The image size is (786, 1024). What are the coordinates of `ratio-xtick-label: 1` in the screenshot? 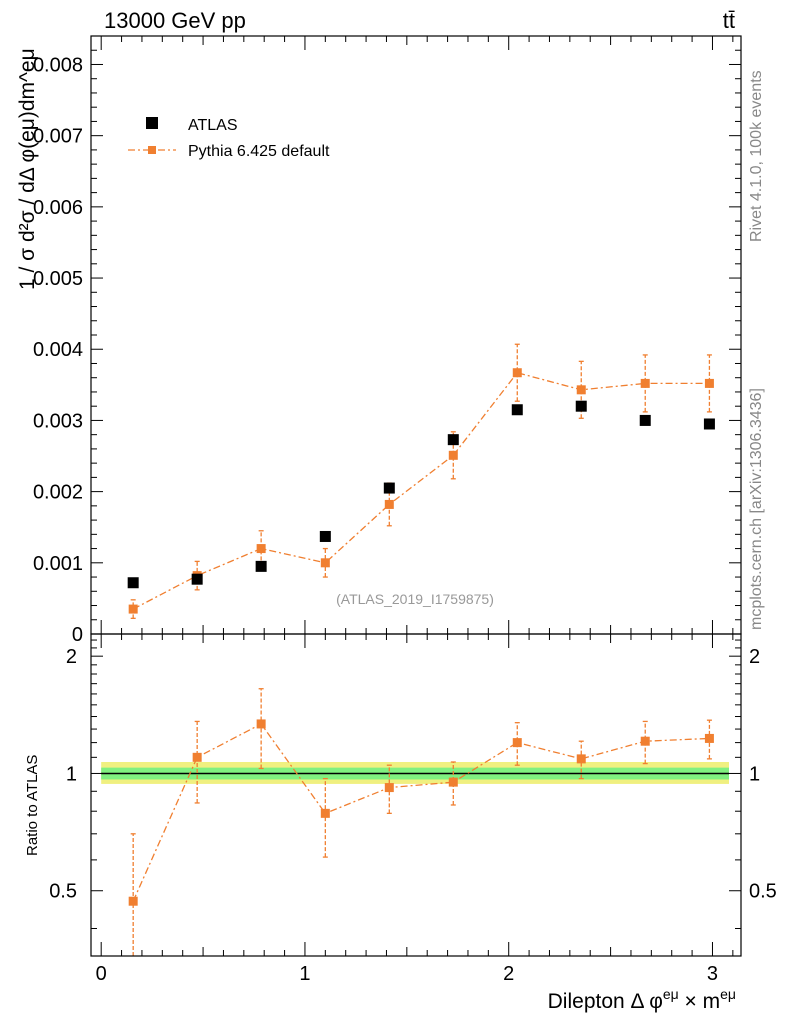 It's located at (304, 974).